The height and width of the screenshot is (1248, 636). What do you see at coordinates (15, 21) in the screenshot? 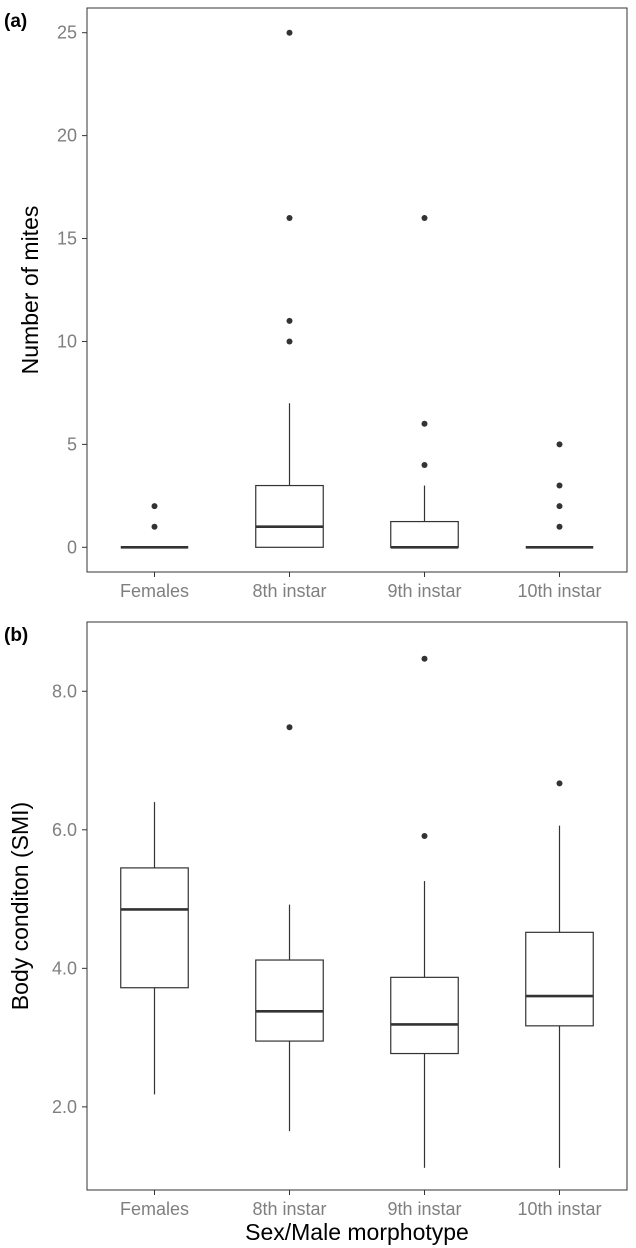
I see `panel-tag: (a)` at bounding box center [15, 21].